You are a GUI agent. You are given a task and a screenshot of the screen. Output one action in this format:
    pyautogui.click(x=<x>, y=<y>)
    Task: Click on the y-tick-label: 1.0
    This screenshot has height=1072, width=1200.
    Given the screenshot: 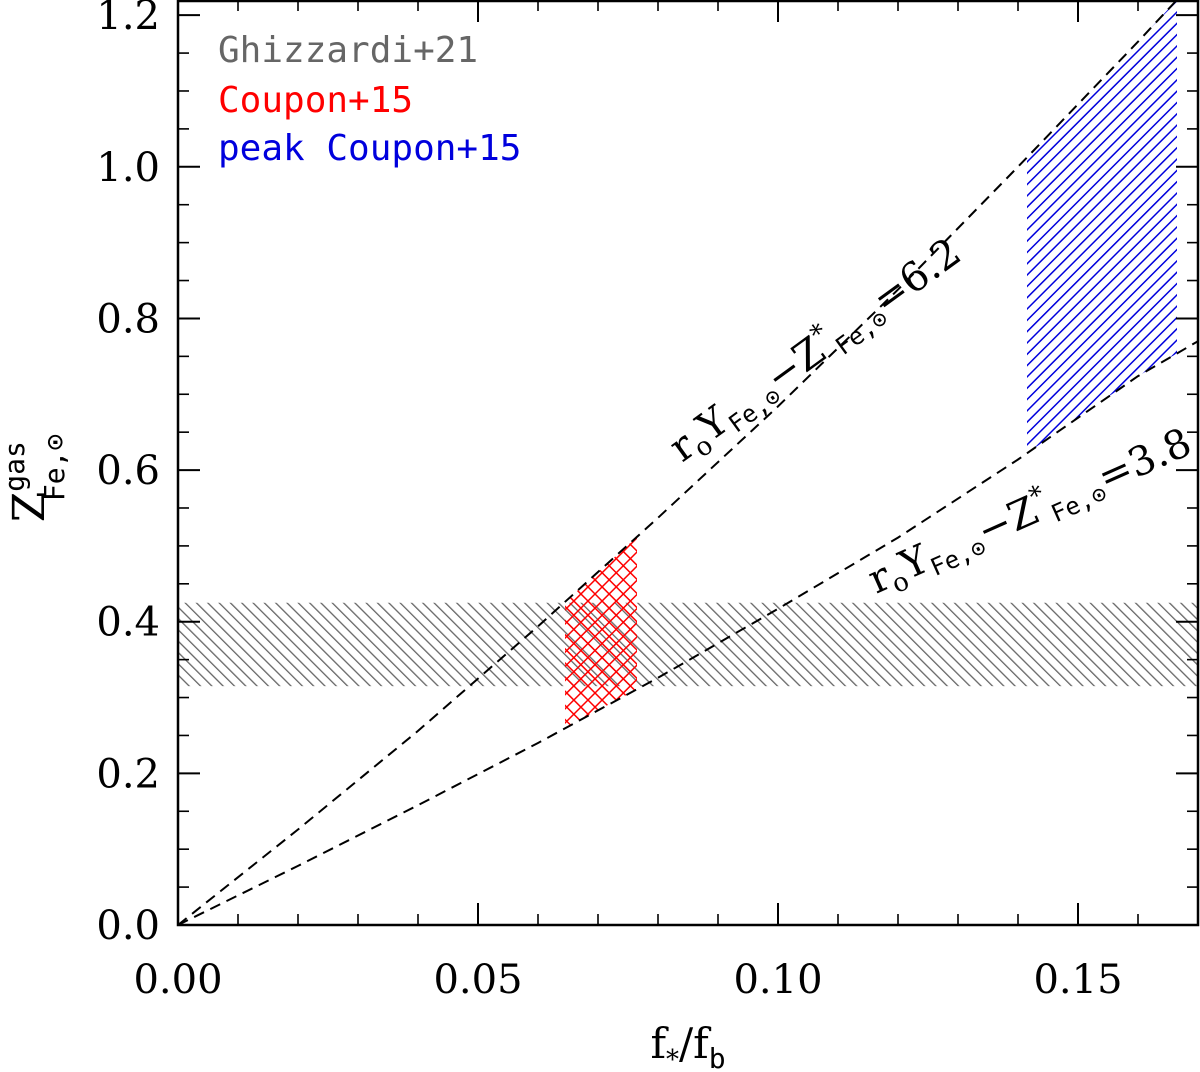 What is the action you would take?
    pyautogui.click(x=128, y=168)
    